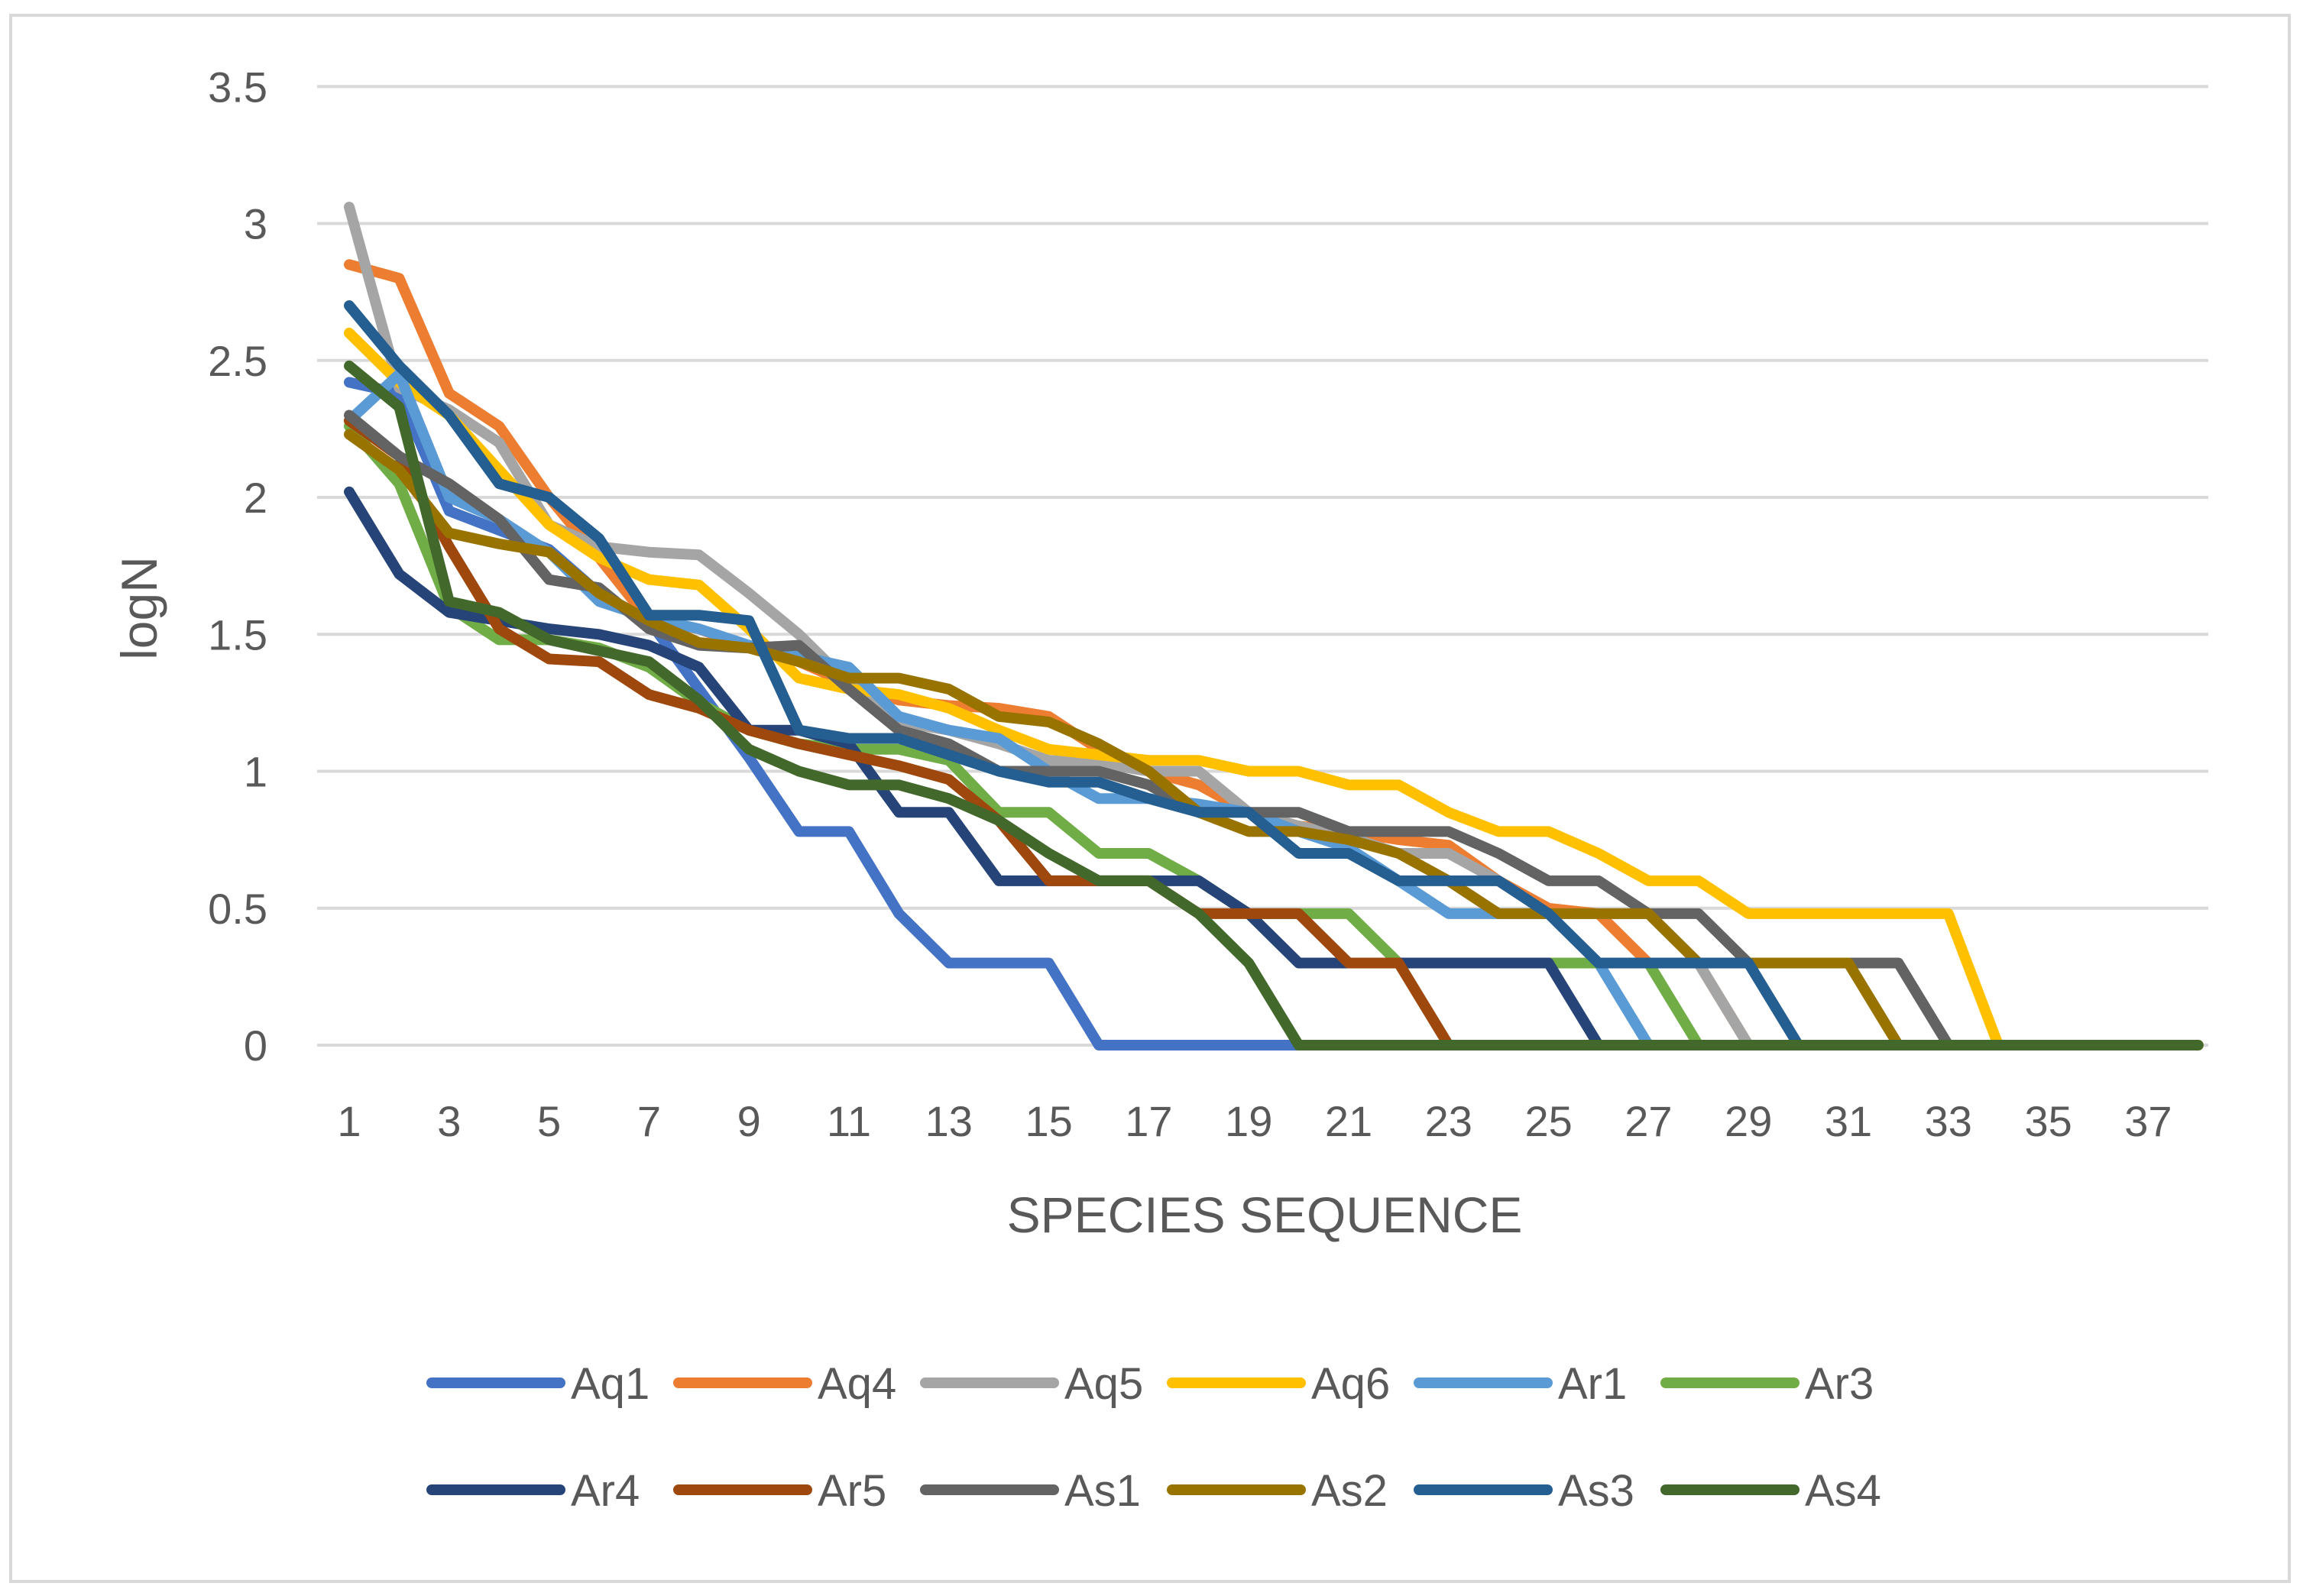  What do you see at coordinates (2048, 1121) in the screenshot?
I see `x-tick-label: 35` at bounding box center [2048, 1121].